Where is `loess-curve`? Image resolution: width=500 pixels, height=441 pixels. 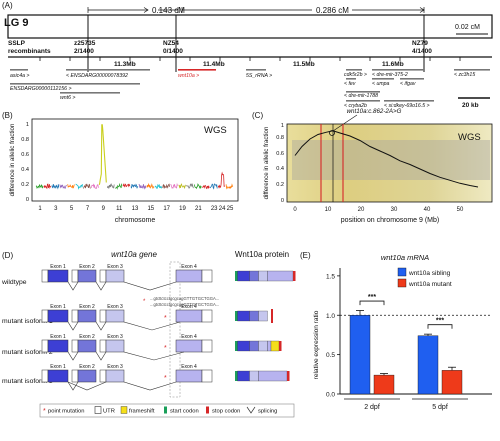 loess-curve is located at coordinates (386, 159).